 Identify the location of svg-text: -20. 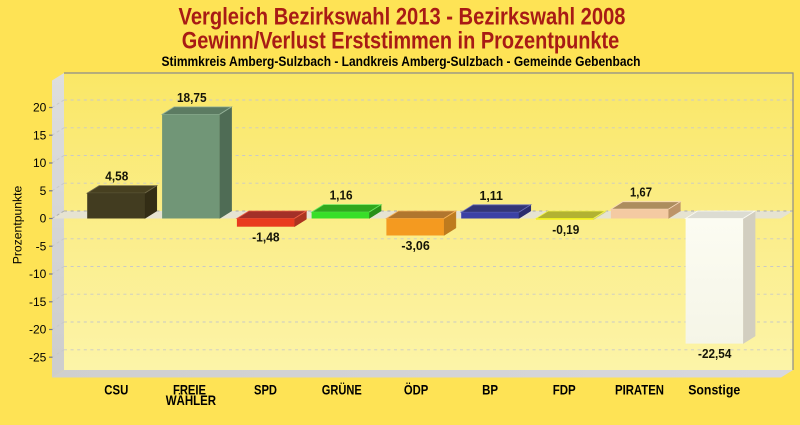
(38, 330).